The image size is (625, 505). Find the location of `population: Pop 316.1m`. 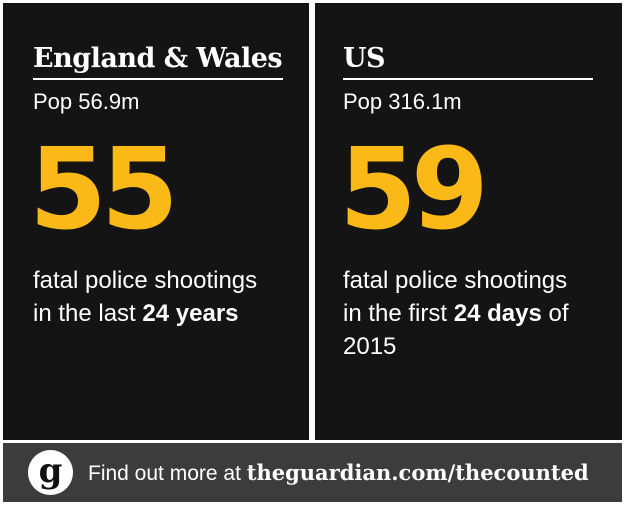

population: Pop 316.1m is located at coordinates (402, 101).